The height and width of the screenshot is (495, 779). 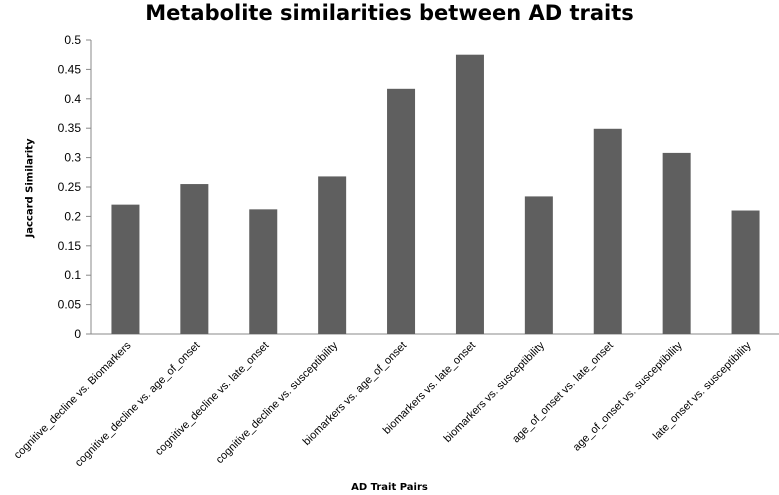 I want to click on x-axis-label: AD Trait Pairs, so click(x=389, y=487).